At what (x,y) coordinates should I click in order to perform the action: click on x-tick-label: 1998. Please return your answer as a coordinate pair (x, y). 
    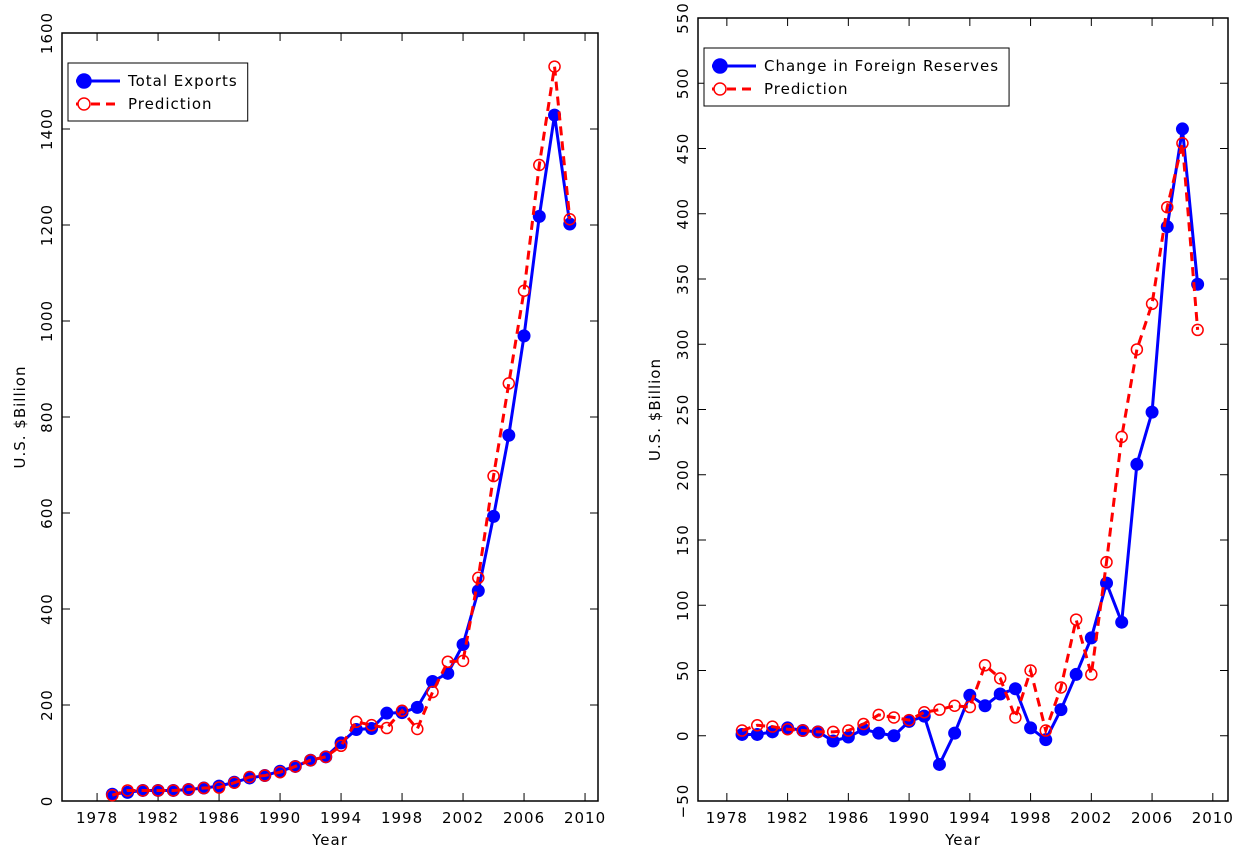
    Looking at the image, I should click on (1030, 818).